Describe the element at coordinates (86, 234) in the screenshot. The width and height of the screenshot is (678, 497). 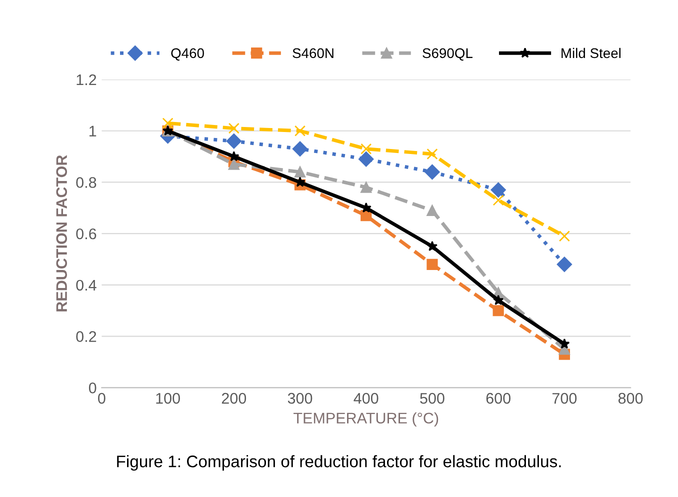
I see `y-tick-label: 0.6` at that location.